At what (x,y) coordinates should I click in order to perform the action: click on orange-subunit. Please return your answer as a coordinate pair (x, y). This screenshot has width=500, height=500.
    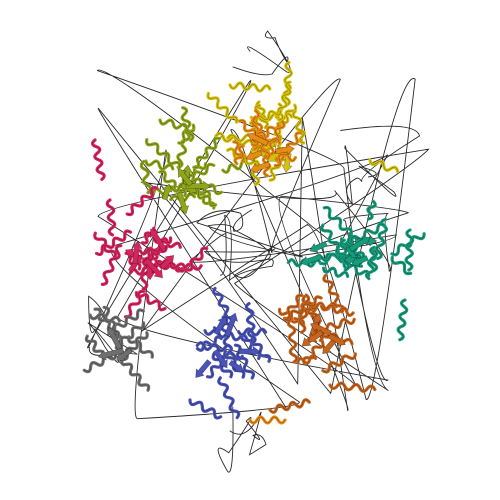
    Looking at the image, I should click on (267, 267).